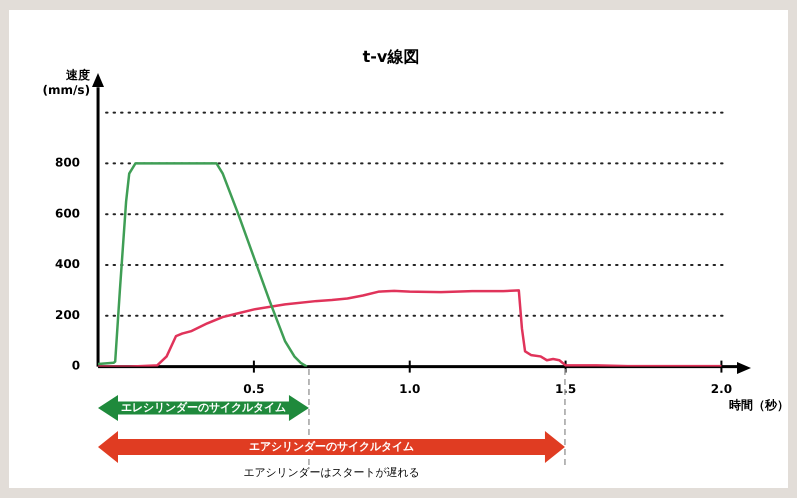  What do you see at coordinates (67, 213) in the screenshot?
I see `y-tick-label: 600` at bounding box center [67, 213].